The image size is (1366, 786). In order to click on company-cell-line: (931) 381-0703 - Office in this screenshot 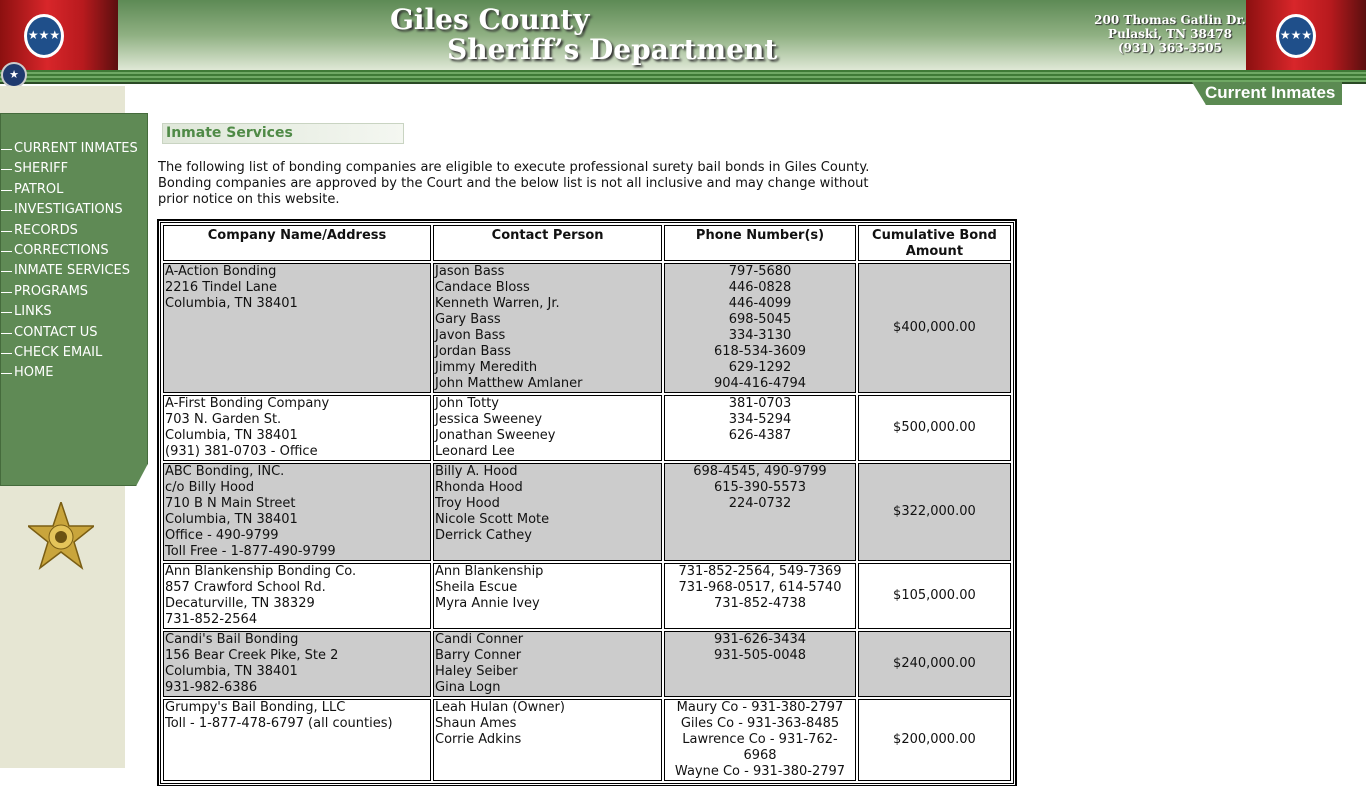, I will do `click(241, 451)`.